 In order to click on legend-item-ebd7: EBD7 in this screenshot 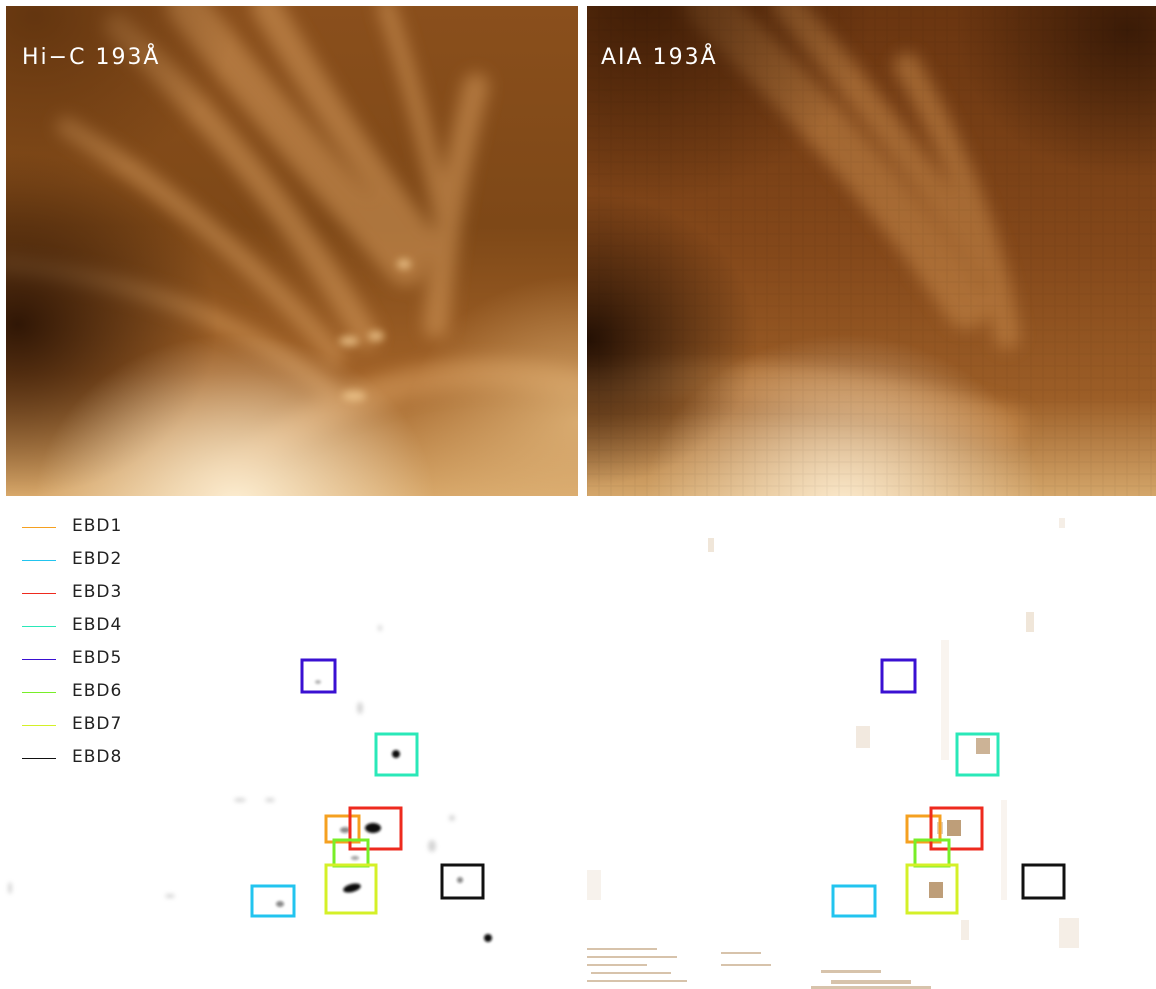, I will do `click(92, 726)`.